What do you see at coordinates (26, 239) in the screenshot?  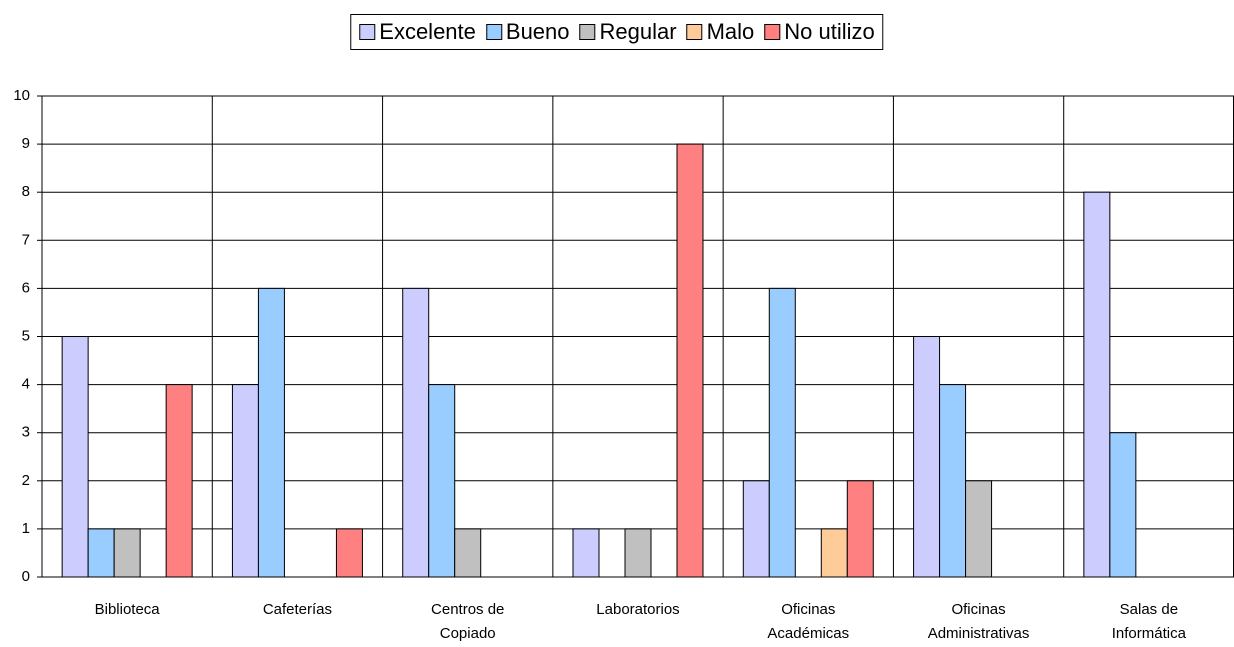 I see `y-tick-label: 7` at bounding box center [26, 239].